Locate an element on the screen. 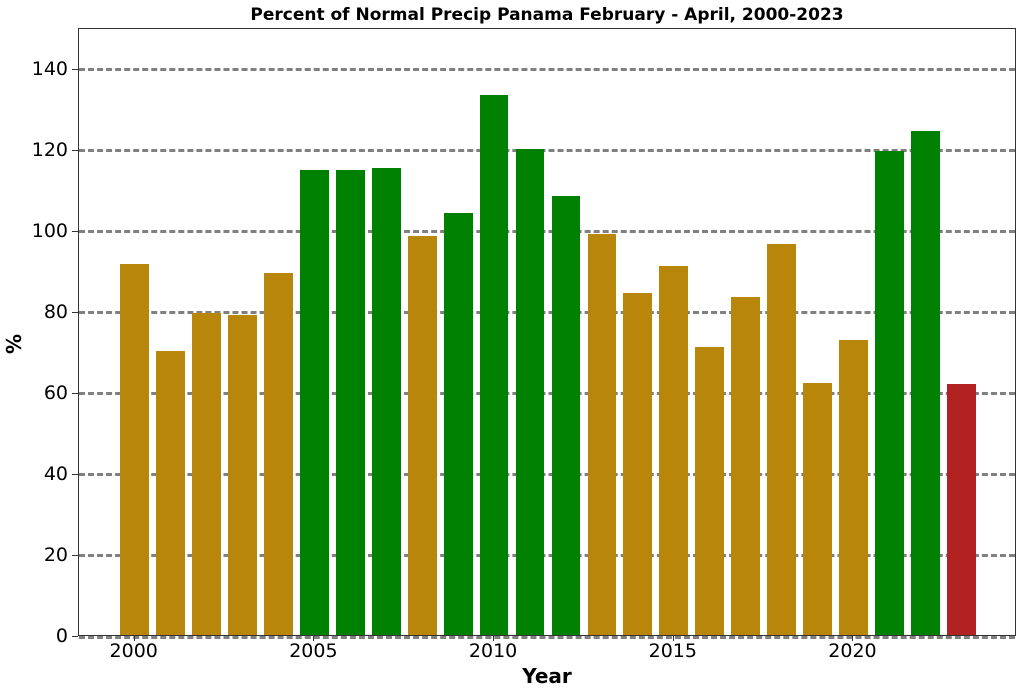 The width and height of the screenshot is (1024, 696). bar-2019 is located at coordinates (817, 508).